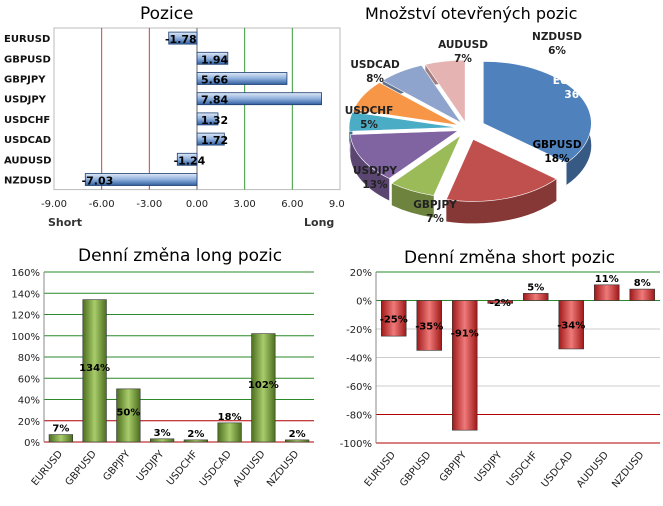 The width and height of the screenshot is (663, 506). Describe the element at coordinates (29, 358) in the screenshot. I see `y-tick-label: 80%` at that location.